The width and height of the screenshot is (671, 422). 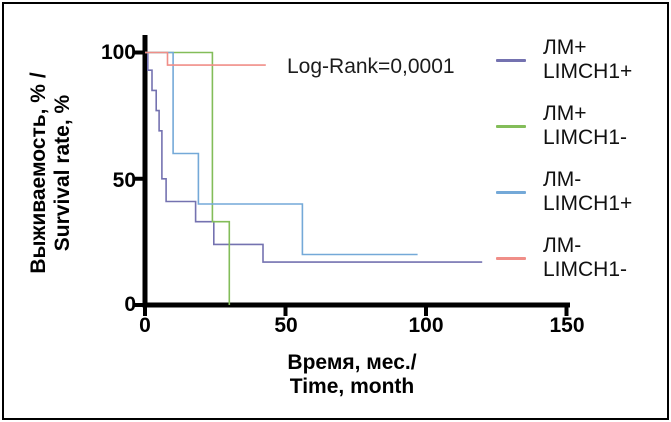 I want to click on x-tick-label-150: 150, so click(x=567, y=325).